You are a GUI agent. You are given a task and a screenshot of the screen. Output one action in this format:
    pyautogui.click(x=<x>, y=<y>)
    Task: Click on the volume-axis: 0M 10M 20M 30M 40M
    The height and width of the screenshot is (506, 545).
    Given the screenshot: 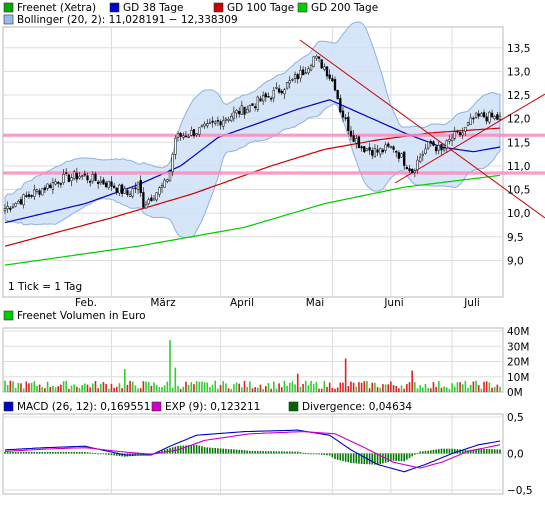 What is the action you would take?
    pyautogui.click(x=518, y=362)
    